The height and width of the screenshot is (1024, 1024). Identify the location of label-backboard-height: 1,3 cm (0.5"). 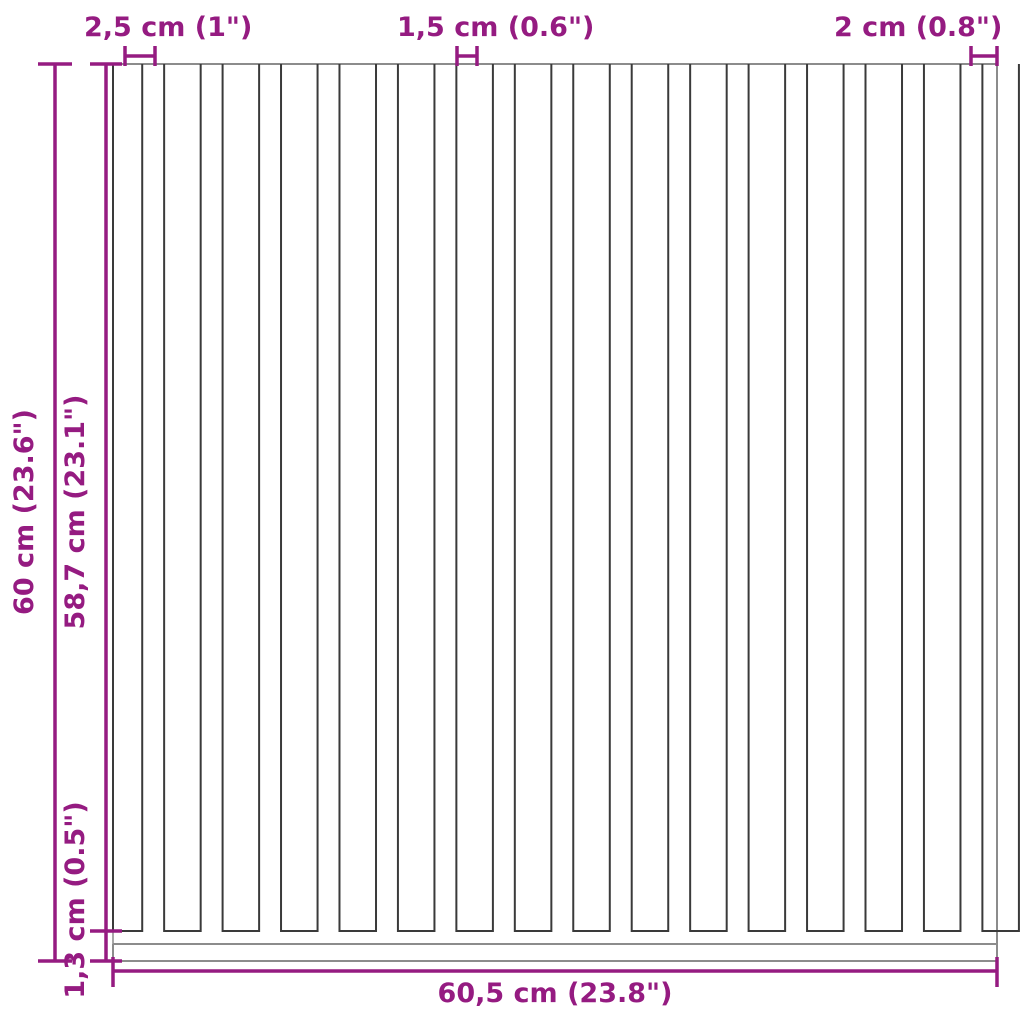
(75, 899).